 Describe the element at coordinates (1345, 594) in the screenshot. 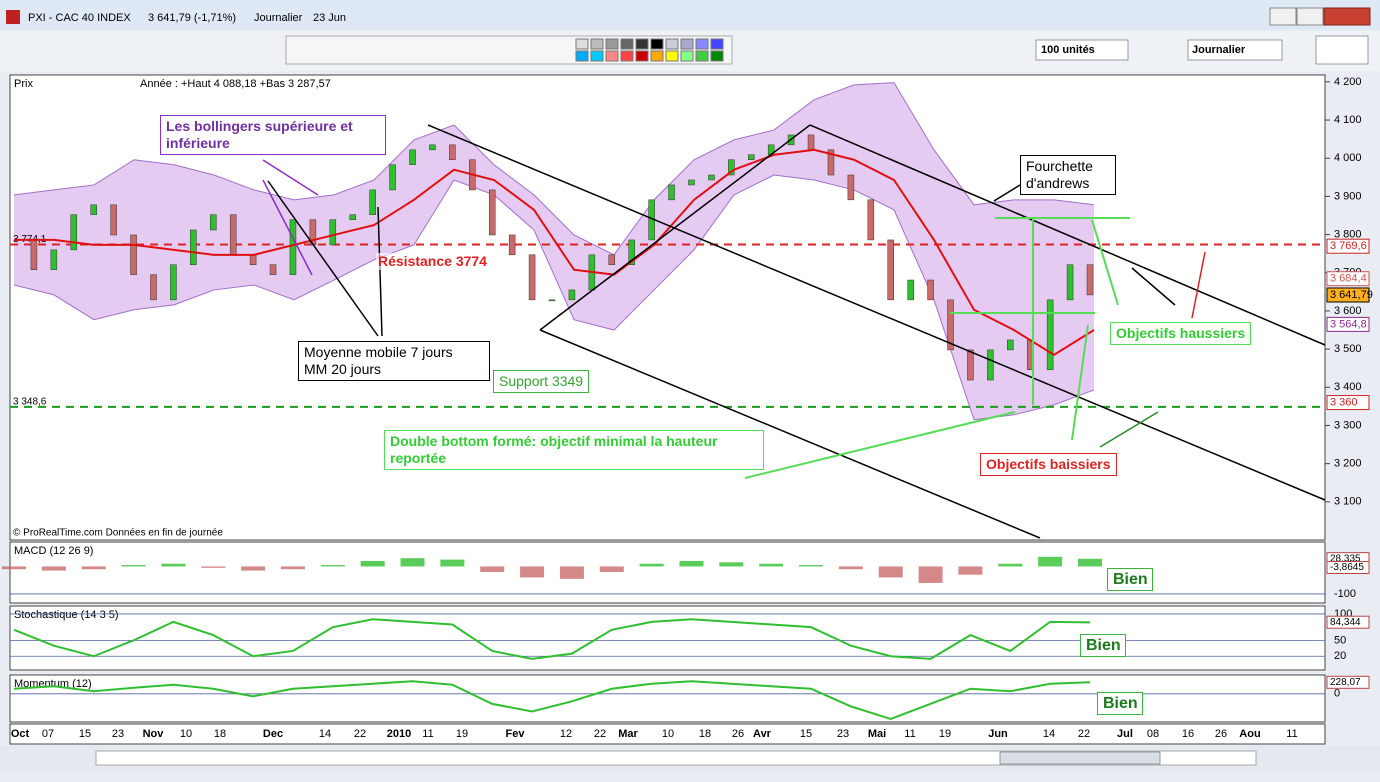

I see `y-tick-label: -100` at that location.